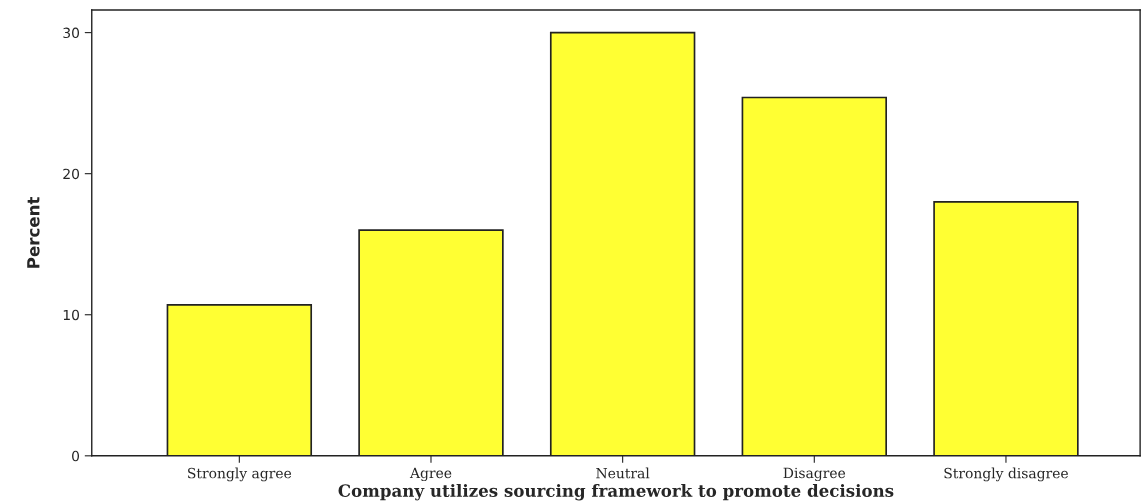 This screenshot has height=502, width=1147. What do you see at coordinates (623, 473) in the screenshot?
I see `x-tick-label: Neutral` at bounding box center [623, 473].